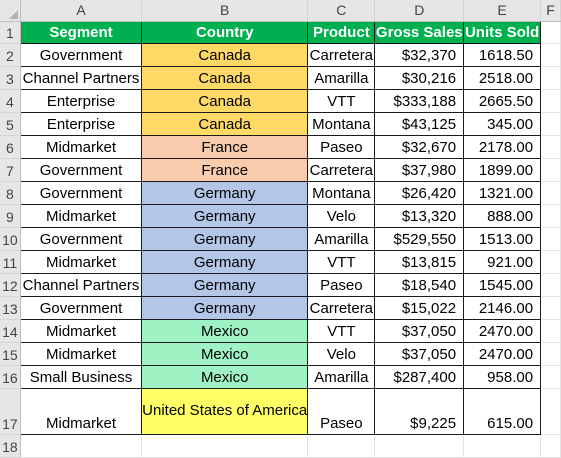 This screenshot has height=458, width=561. What do you see at coordinates (502, 100) in the screenshot?
I see `units-sold-cell: 2665.50` at bounding box center [502, 100].